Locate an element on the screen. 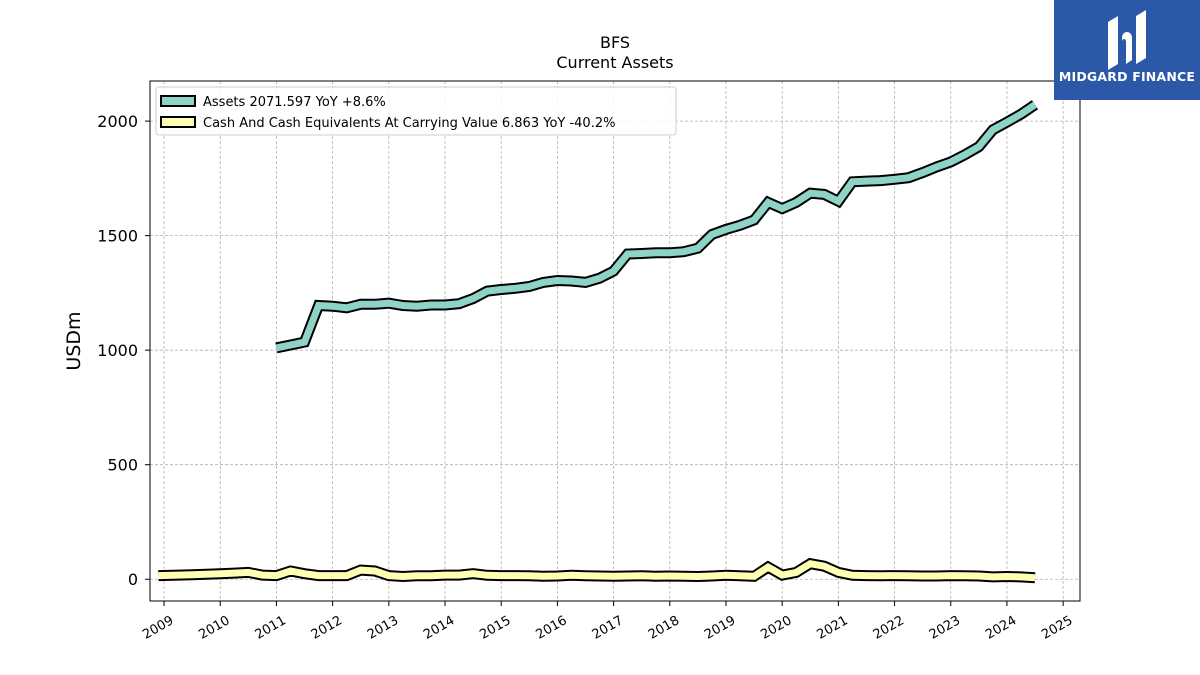 The image size is (1200, 675). x-tick-label: 2013 is located at coordinates (383, 628).